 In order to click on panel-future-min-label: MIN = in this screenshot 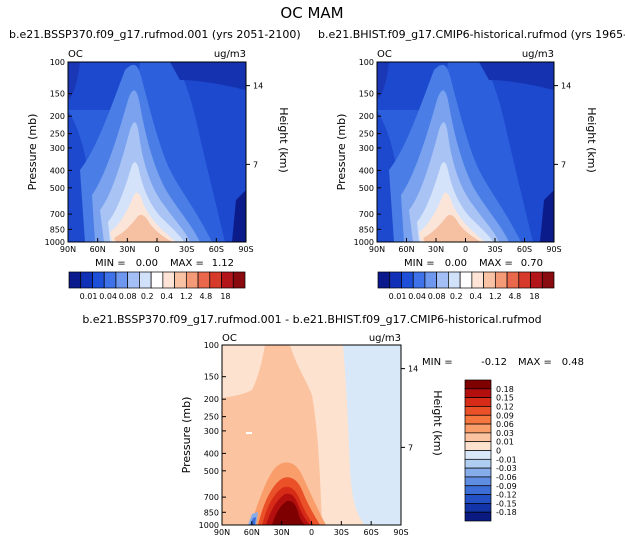, I will do `click(110, 263)`.